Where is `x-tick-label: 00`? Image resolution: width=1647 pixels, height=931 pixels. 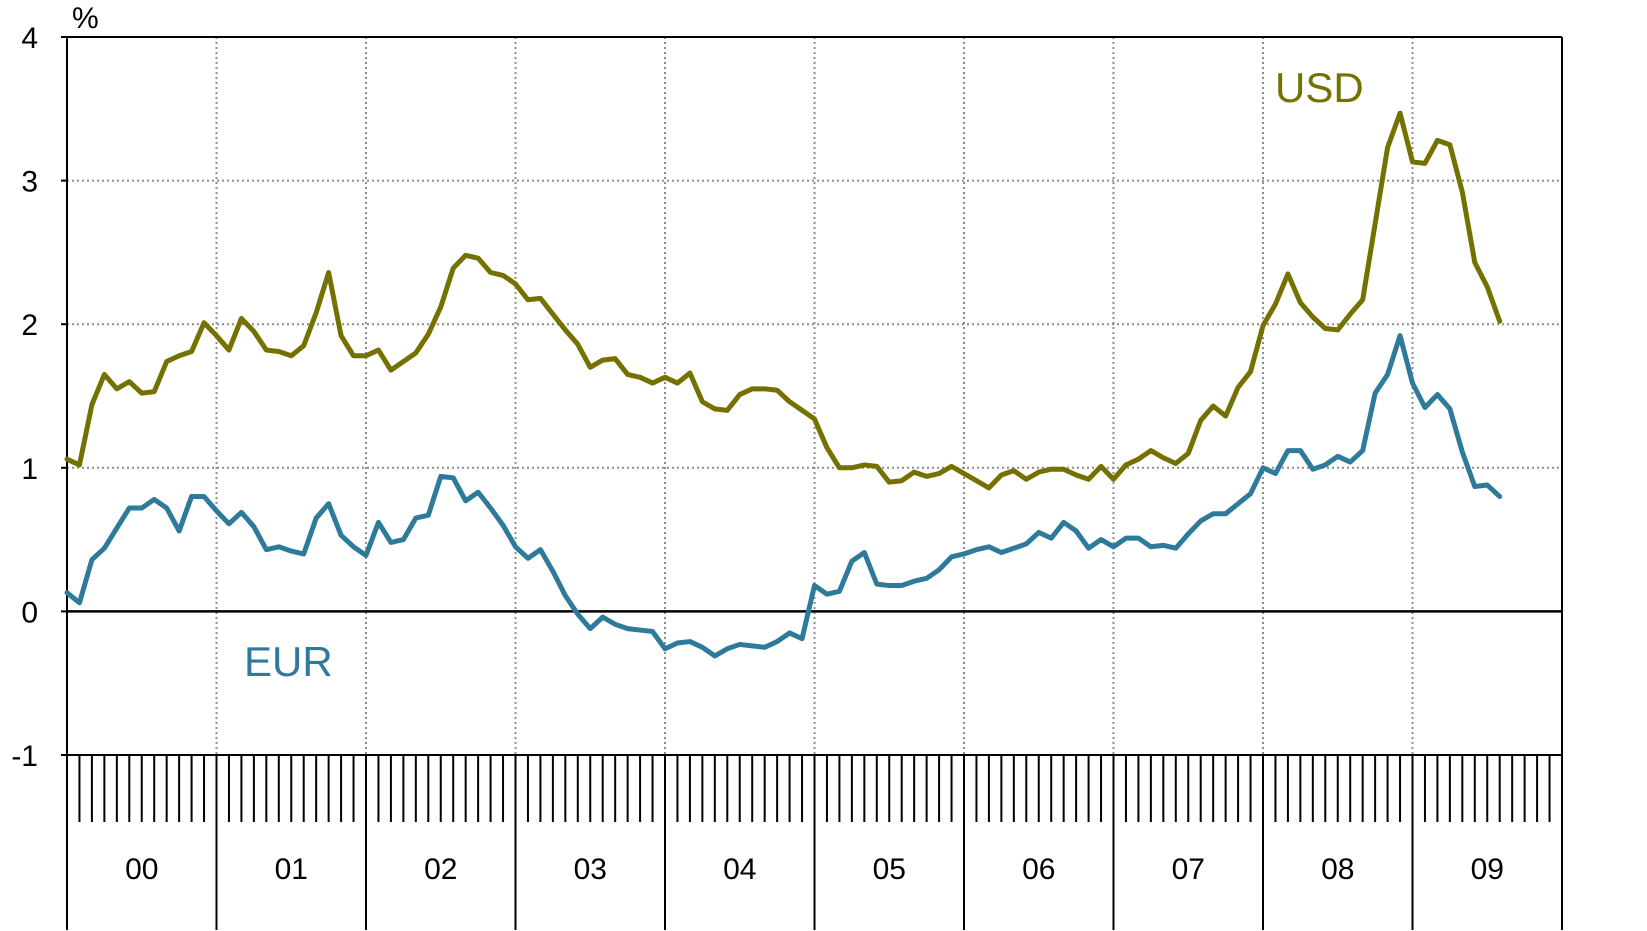 x-tick-label: 00 is located at coordinates (141, 869).